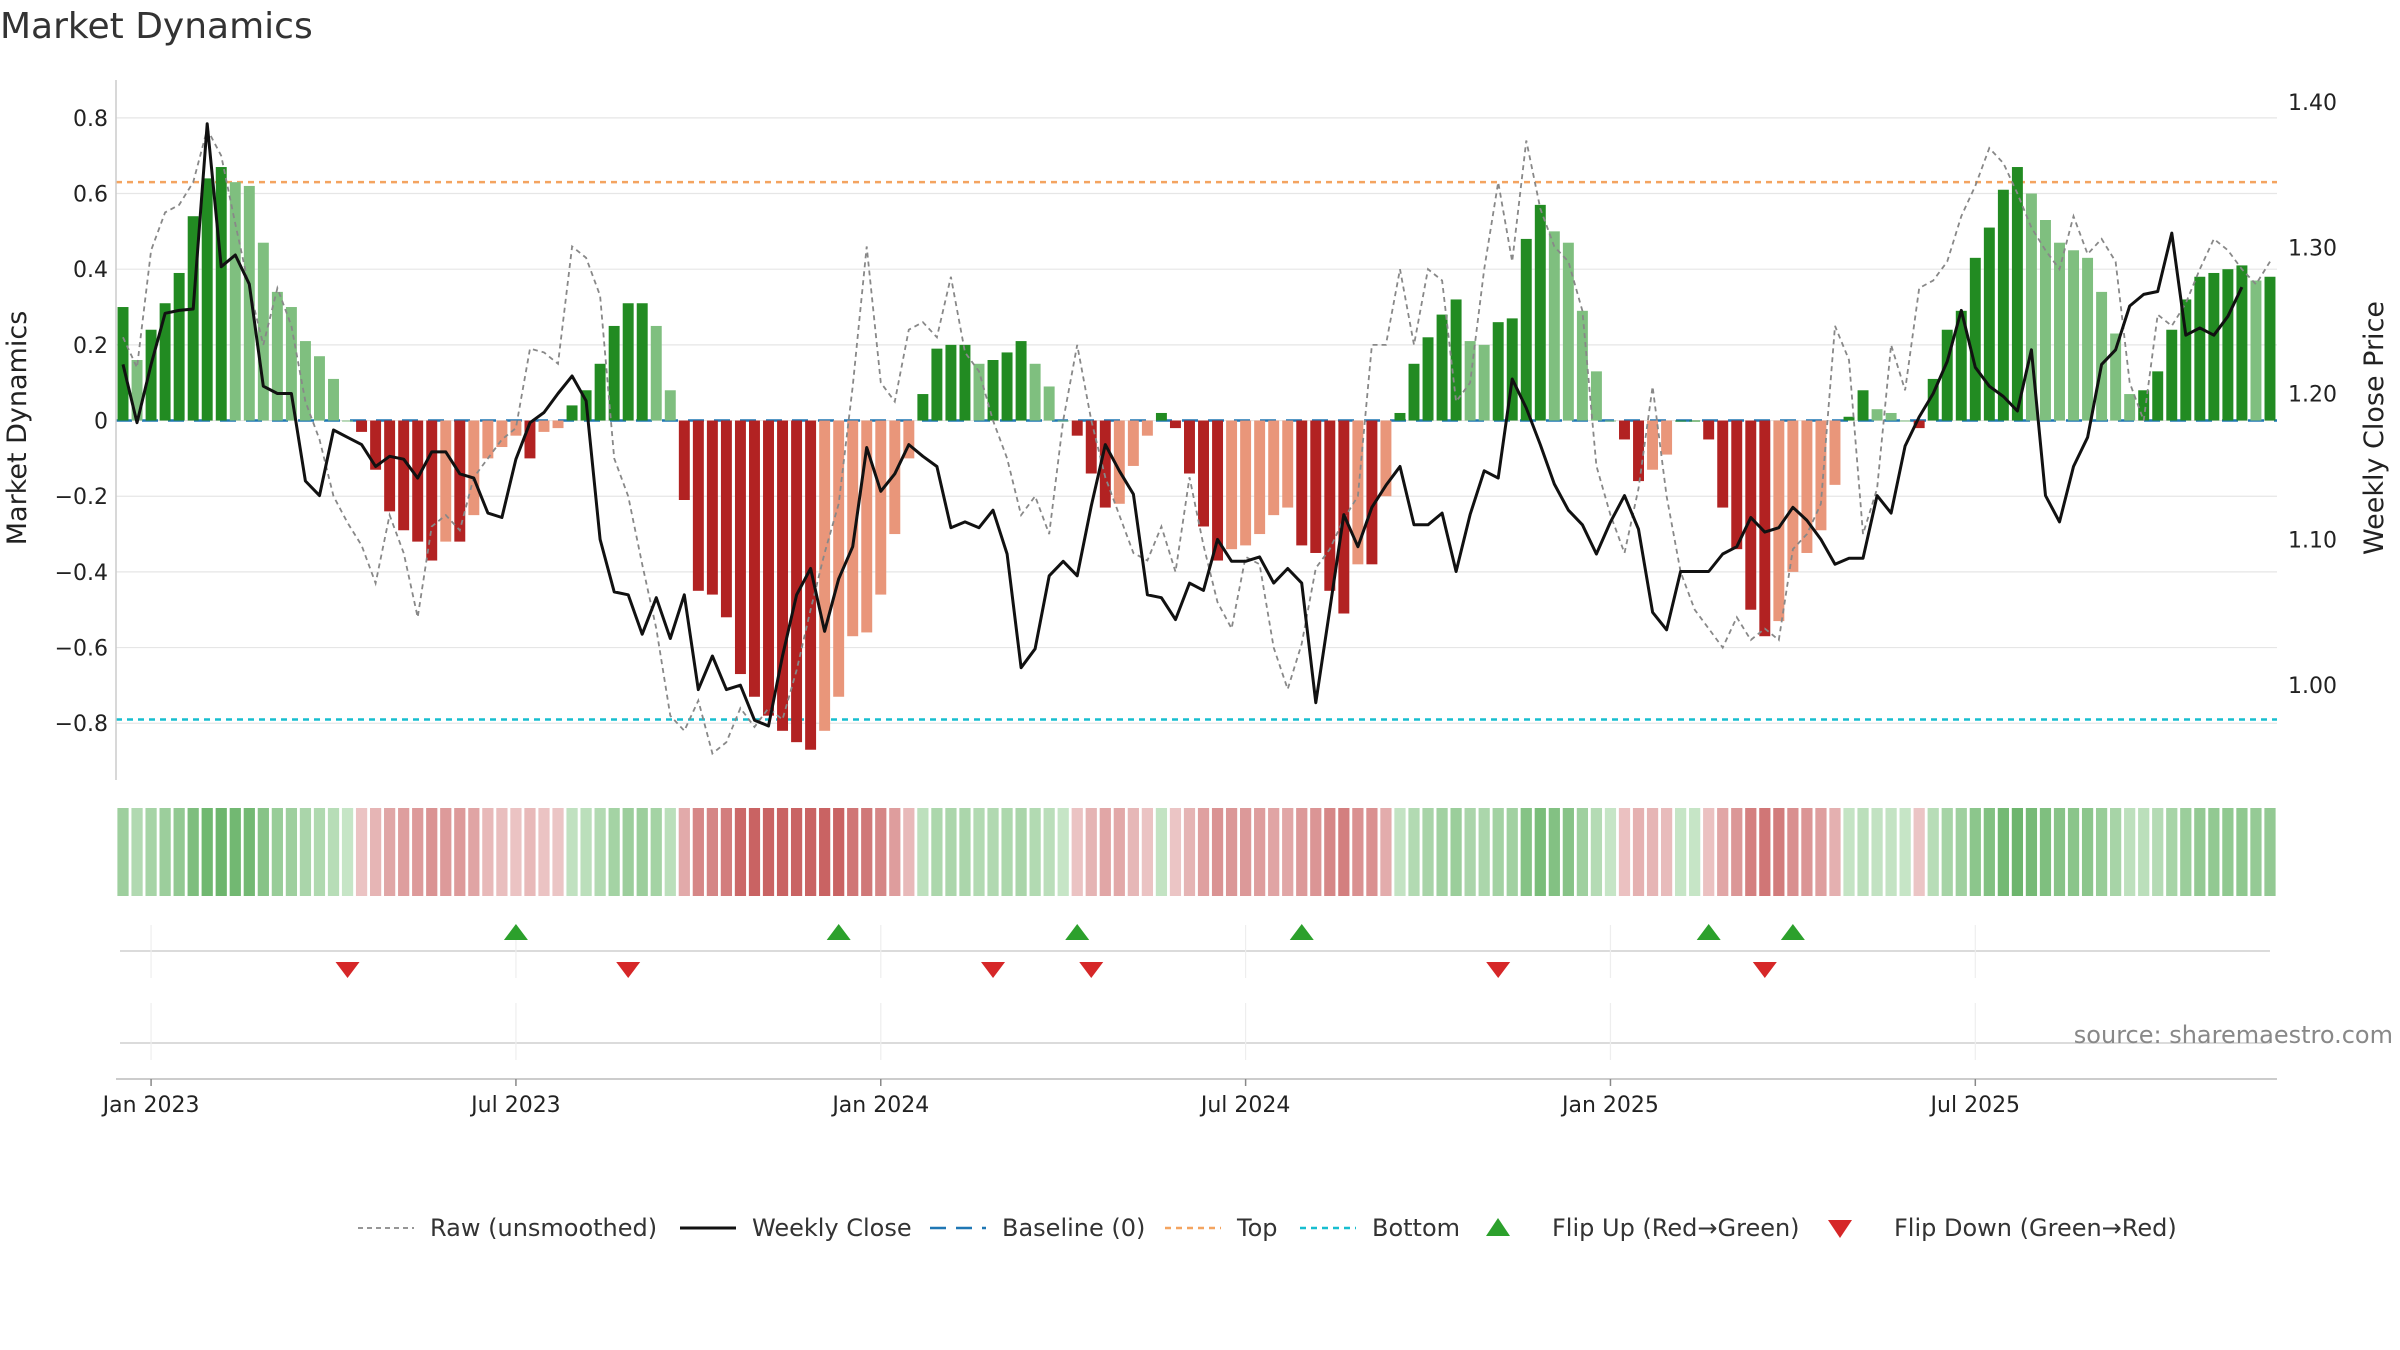 This screenshot has width=2400, height=1350. What do you see at coordinates (1245, 1105) in the screenshot?
I see `date-tick-label: Jul 2024` at bounding box center [1245, 1105].